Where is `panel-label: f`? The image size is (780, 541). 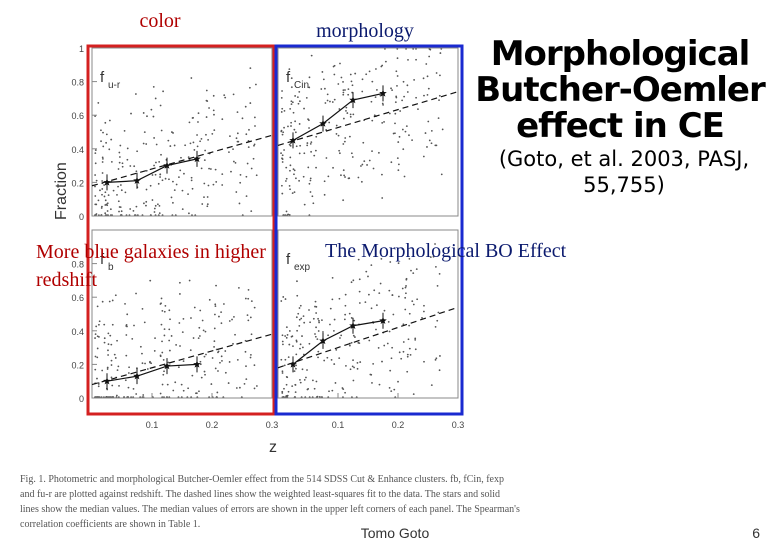 panel-label: f is located at coordinates (288, 259).